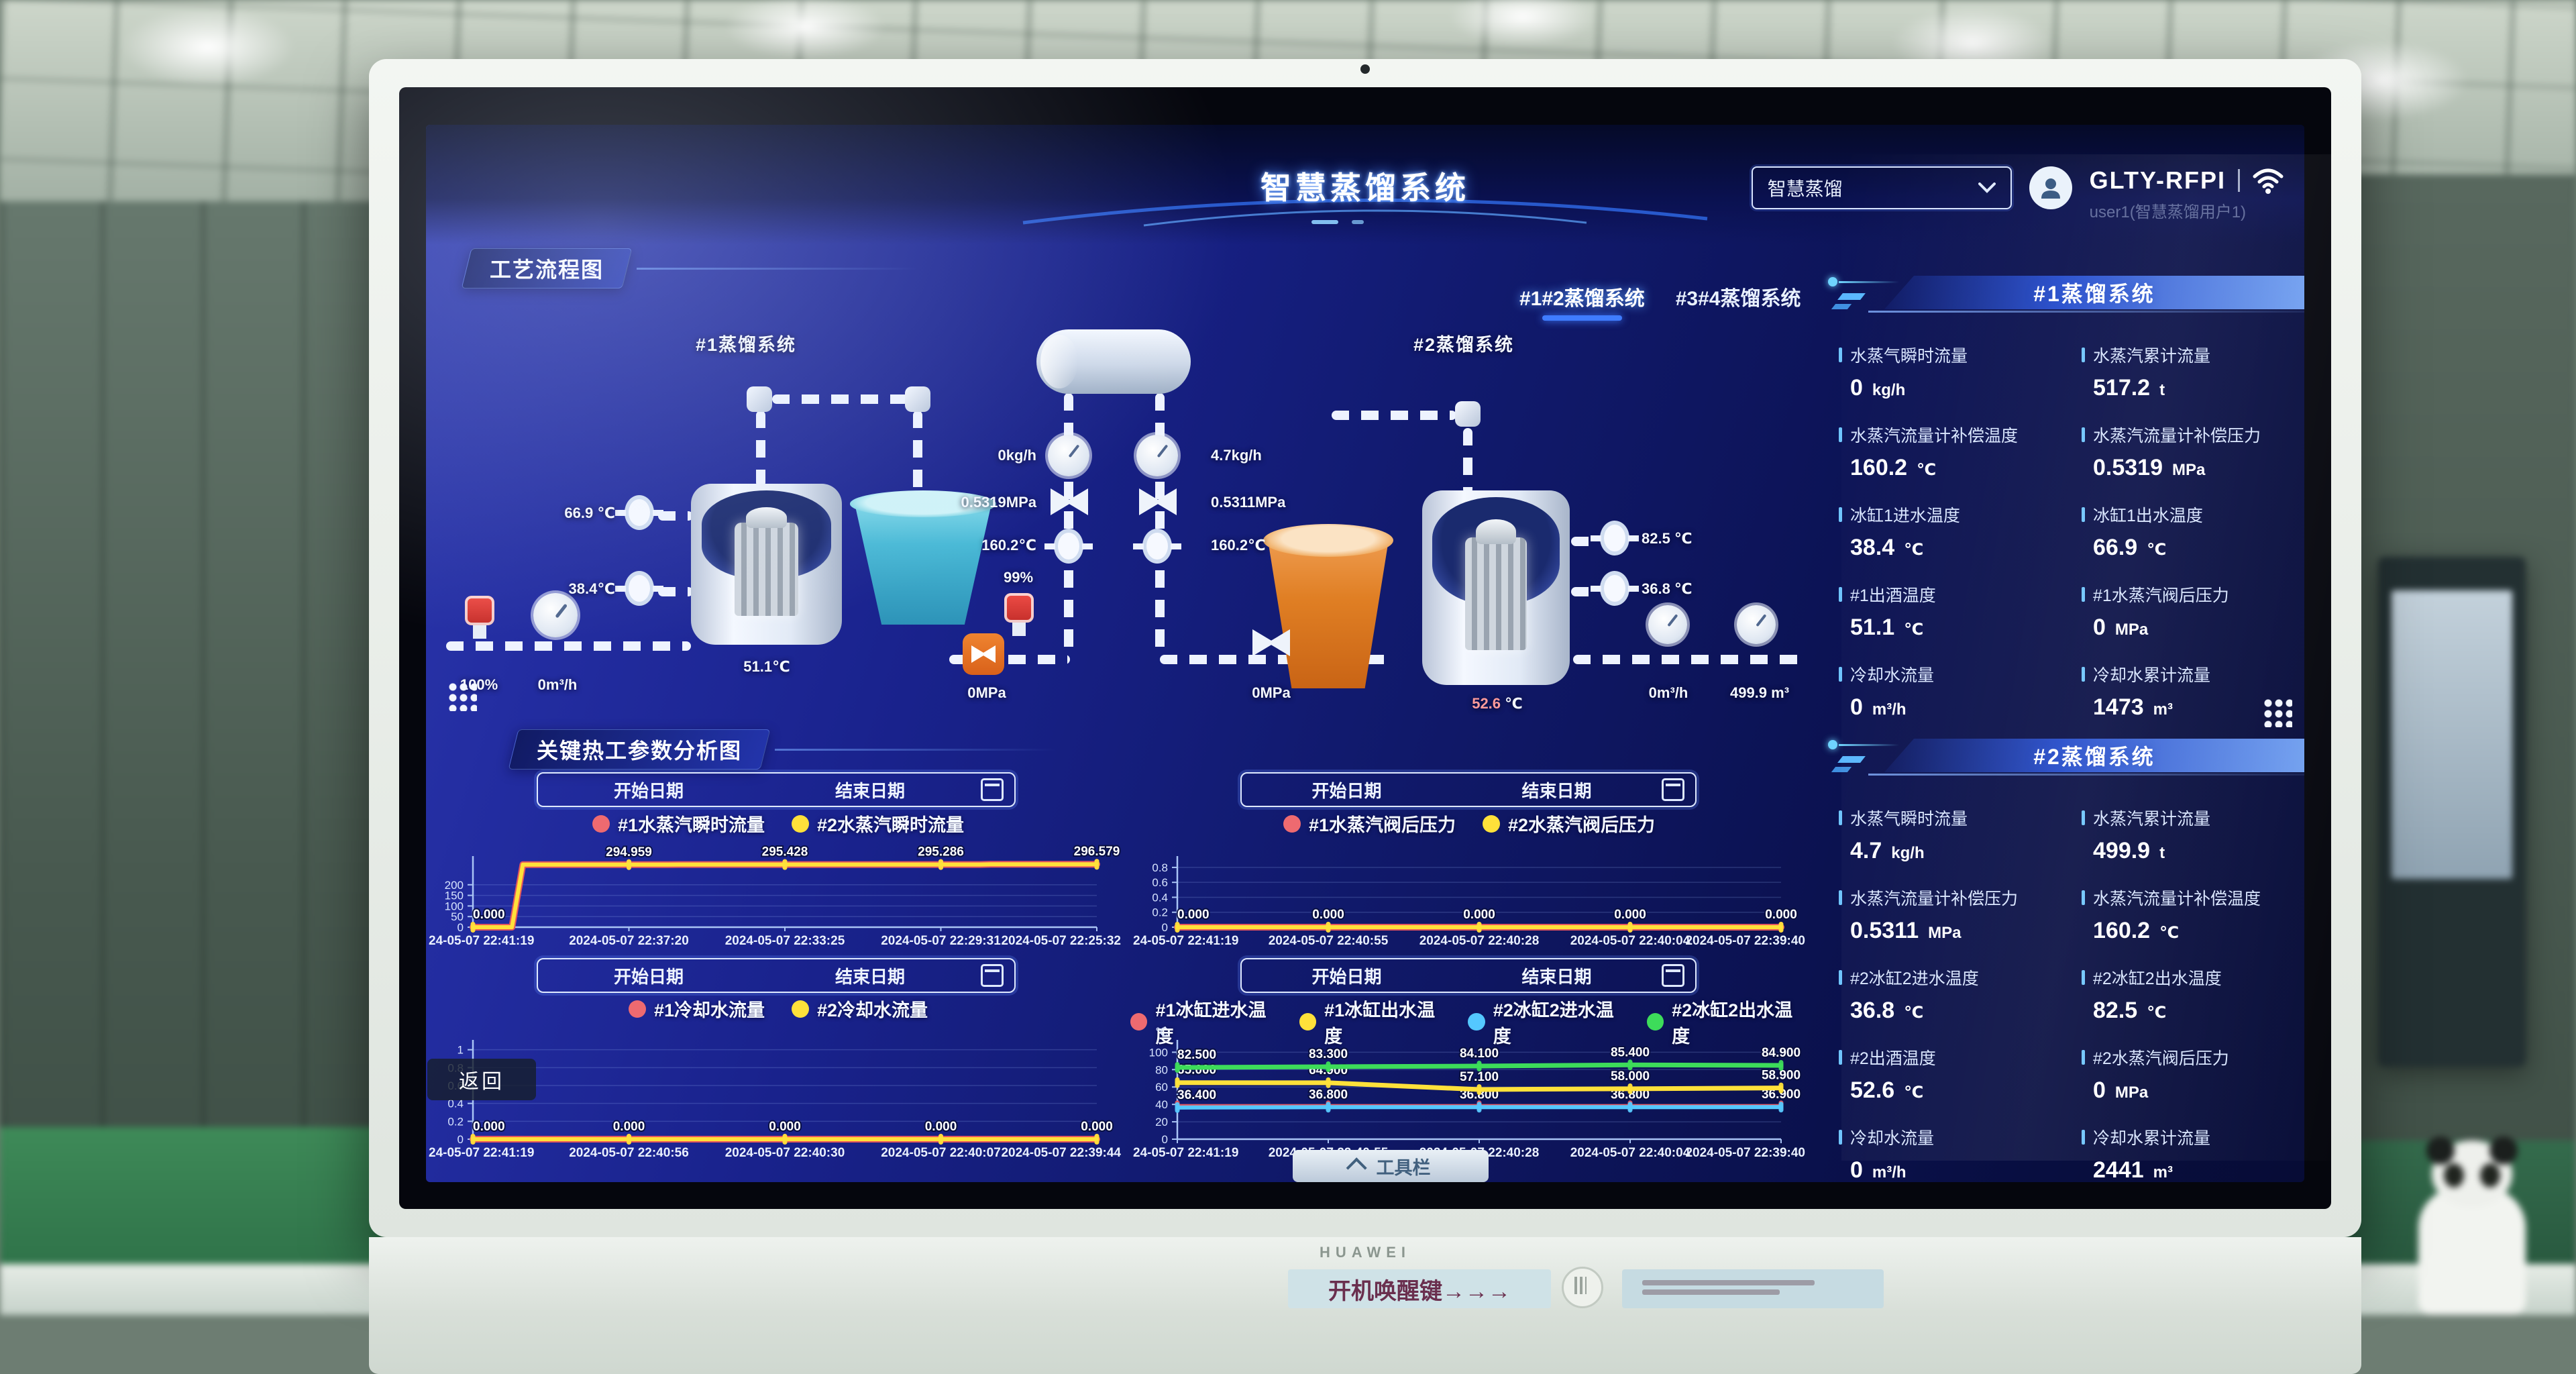 This screenshot has width=2576, height=1374. I want to click on legend-item: #2水蒸汽阀后压力, so click(1569, 823).